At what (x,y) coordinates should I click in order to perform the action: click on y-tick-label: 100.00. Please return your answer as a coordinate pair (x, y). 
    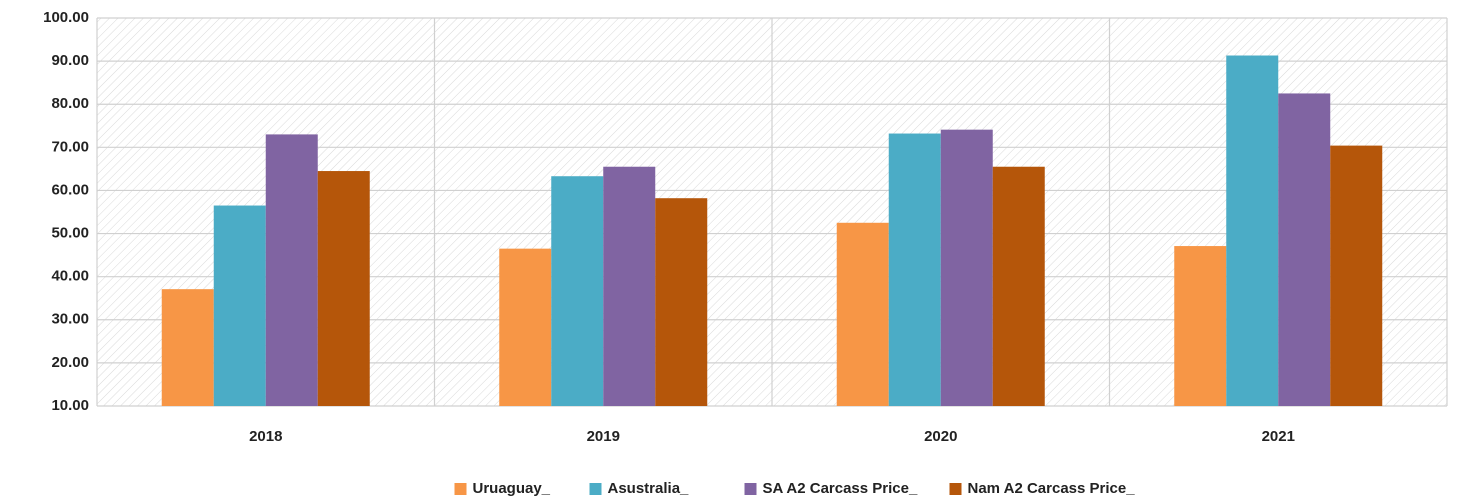
    Looking at the image, I should click on (66, 17).